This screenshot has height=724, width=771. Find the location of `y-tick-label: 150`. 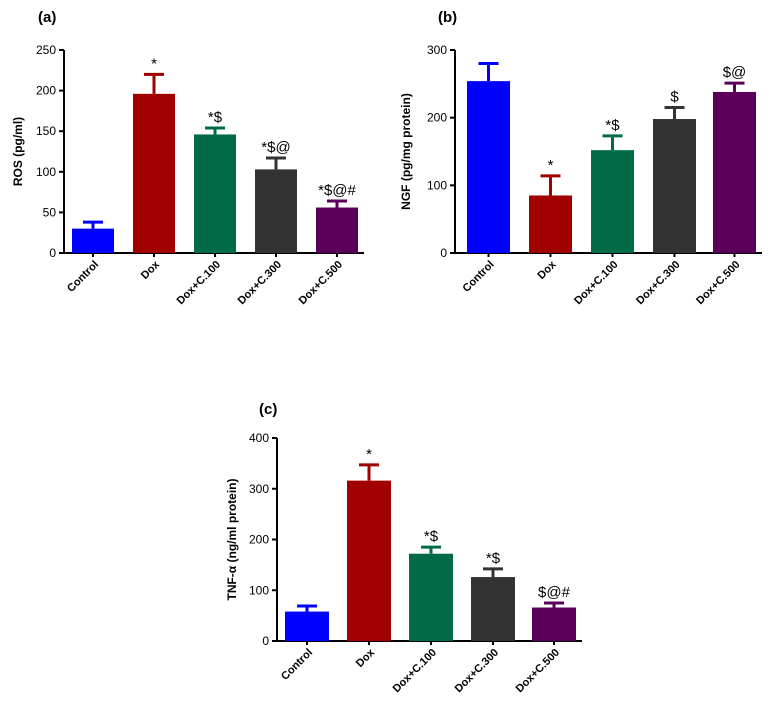

y-tick-label: 150 is located at coordinates (46, 131).